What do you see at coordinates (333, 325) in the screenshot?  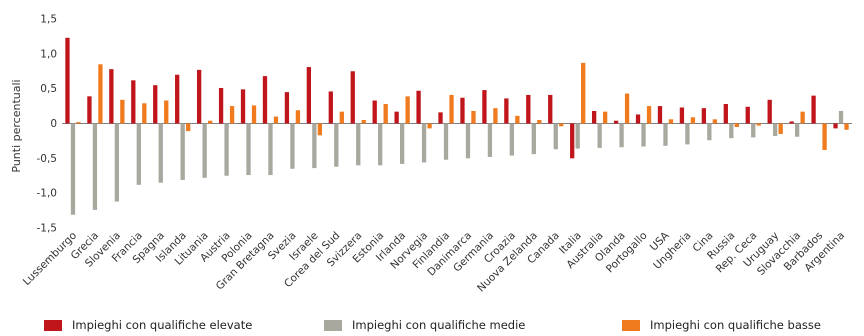 I see `legend-swatch-medie` at bounding box center [333, 325].